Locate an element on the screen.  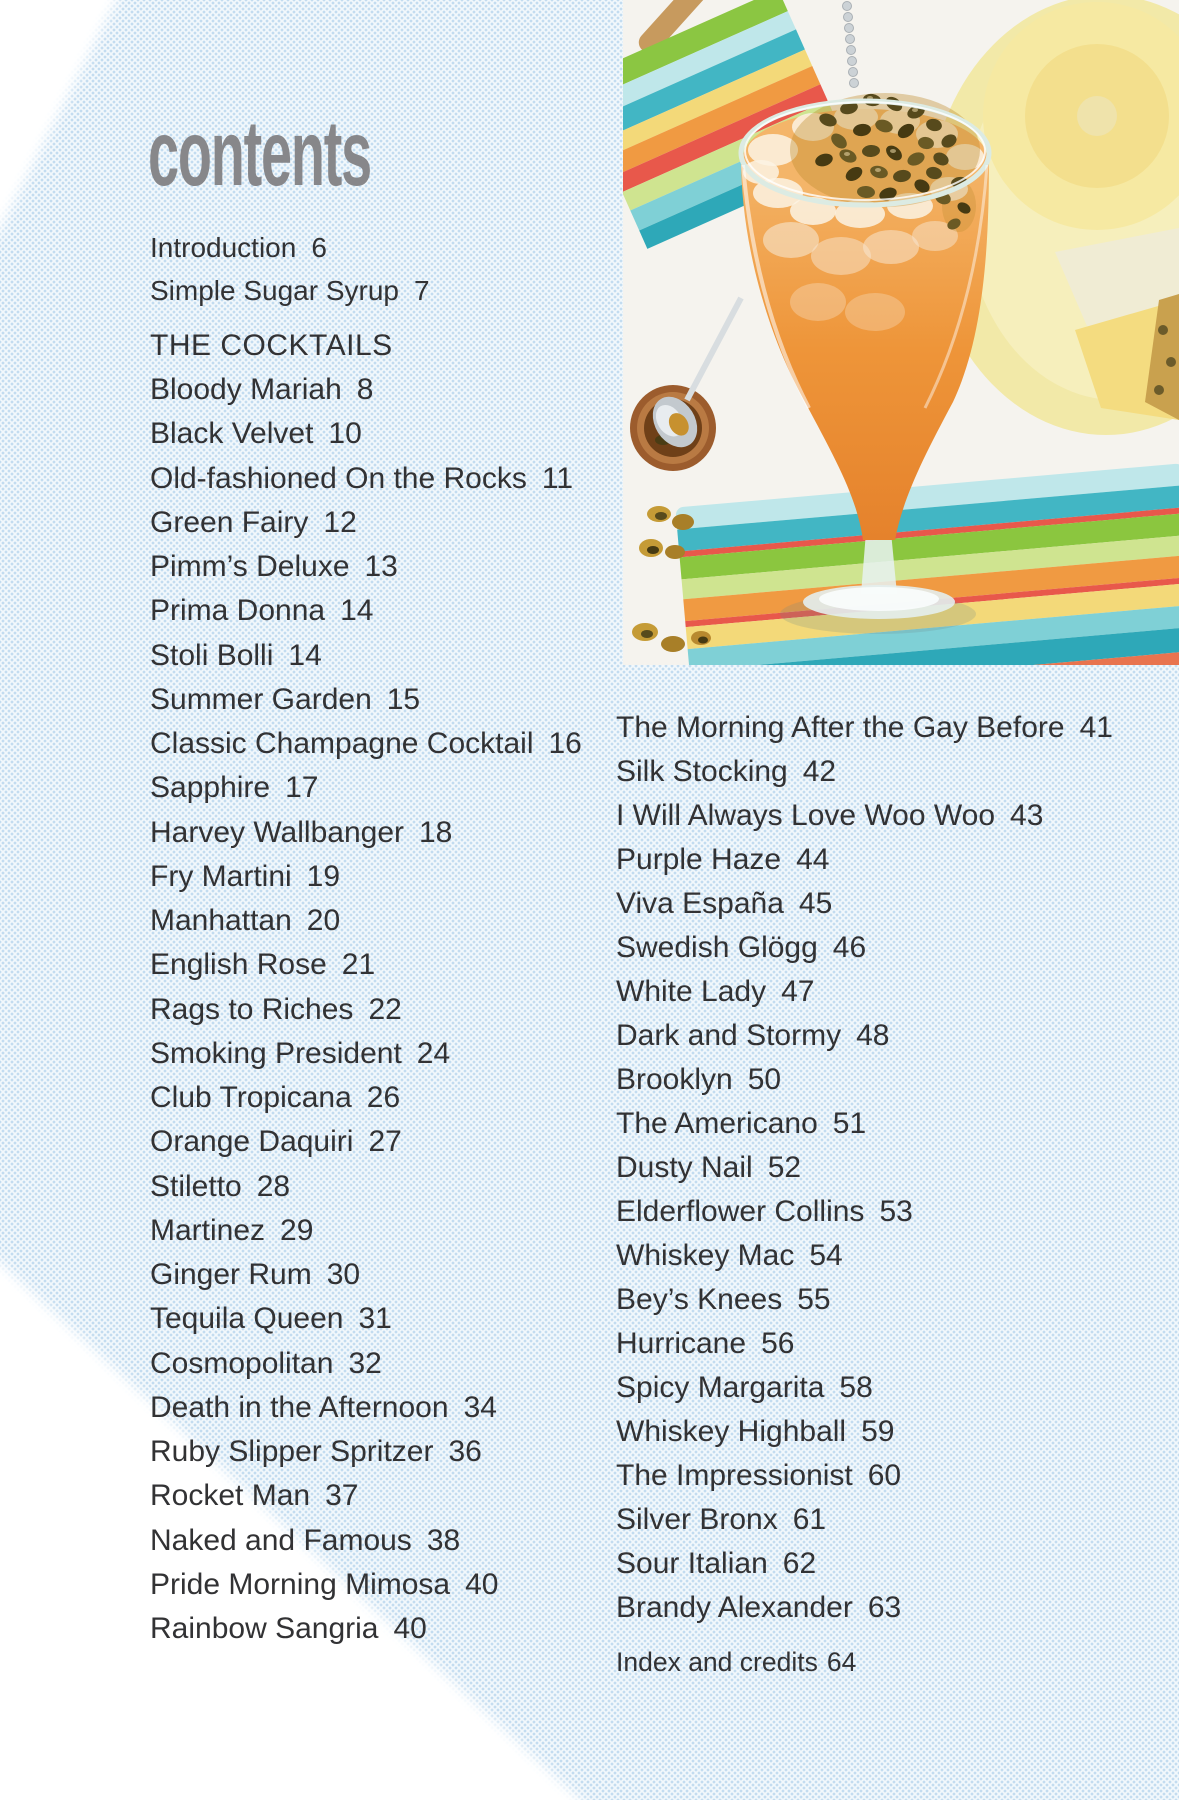
toc-entry: Brandy Alexander 63 is located at coordinates (864, 1608).